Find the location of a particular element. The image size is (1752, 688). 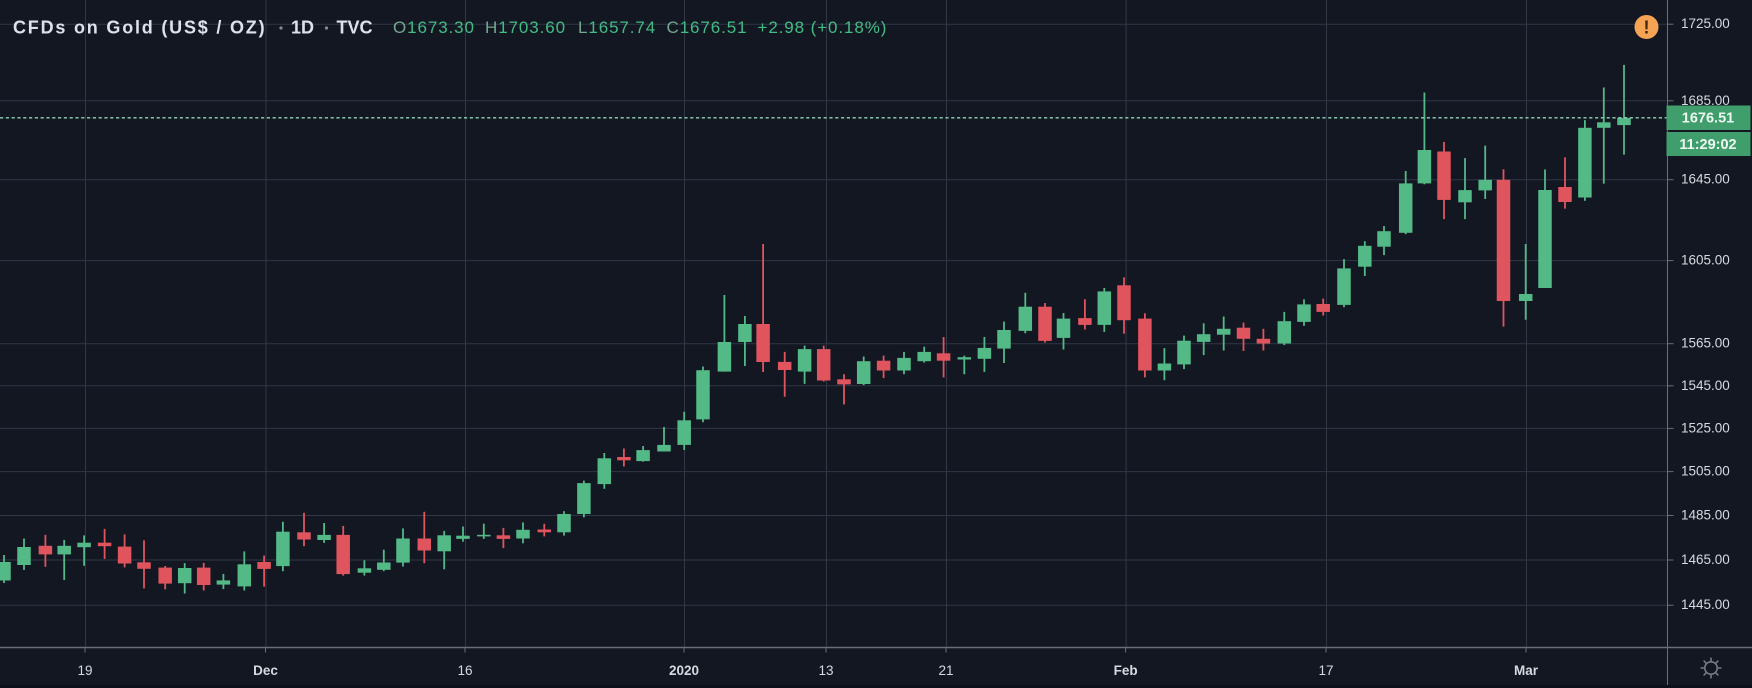

svg-text: 1676.51 is located at coordinates (1708, 119).